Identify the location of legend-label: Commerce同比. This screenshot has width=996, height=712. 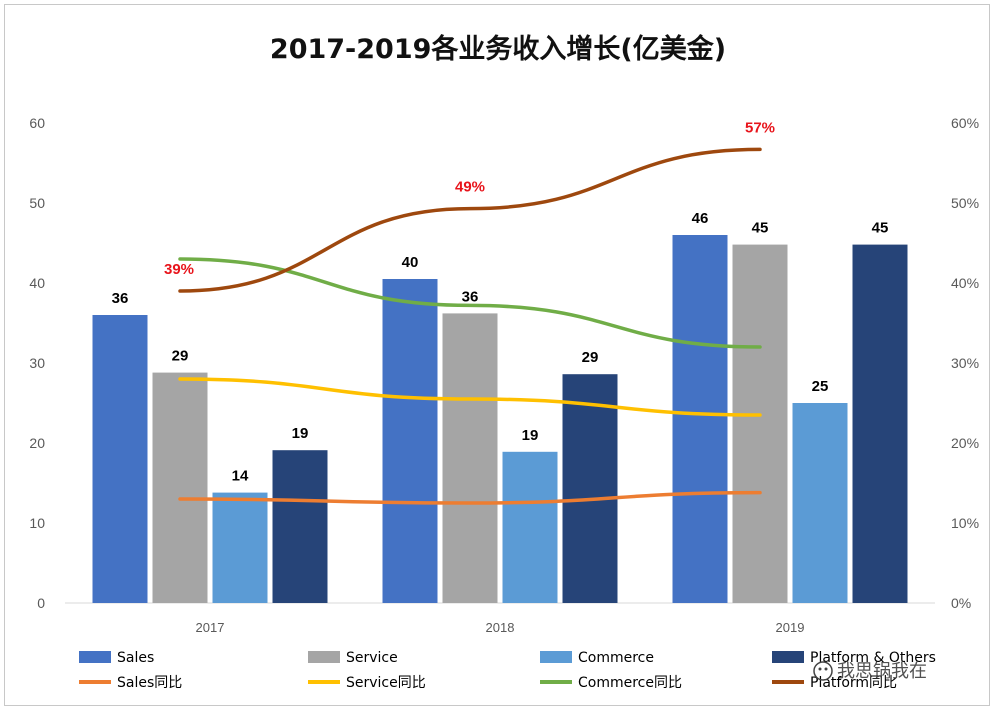
(630, 683).